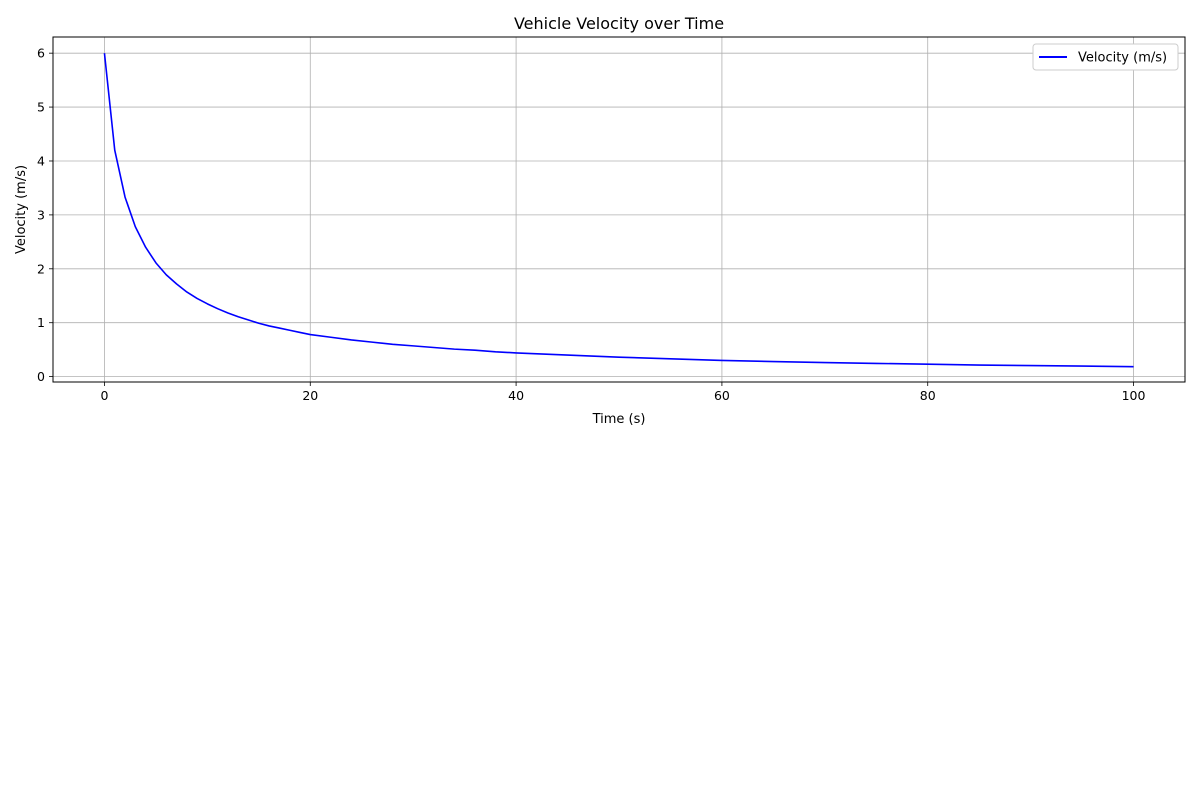 This screenshot has width=1200, height=800. I want to click on y-tick-label: 5, so click(41, 107).